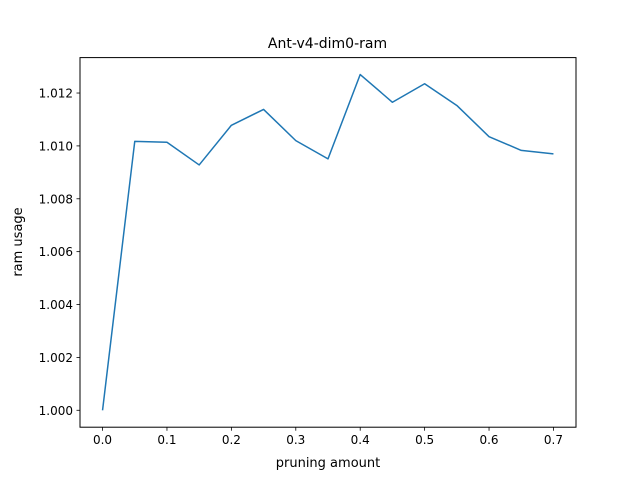  Describe the element at coordinates (56, 252) in the screenshot. I see `y-tick-label: 1.006` at that location.